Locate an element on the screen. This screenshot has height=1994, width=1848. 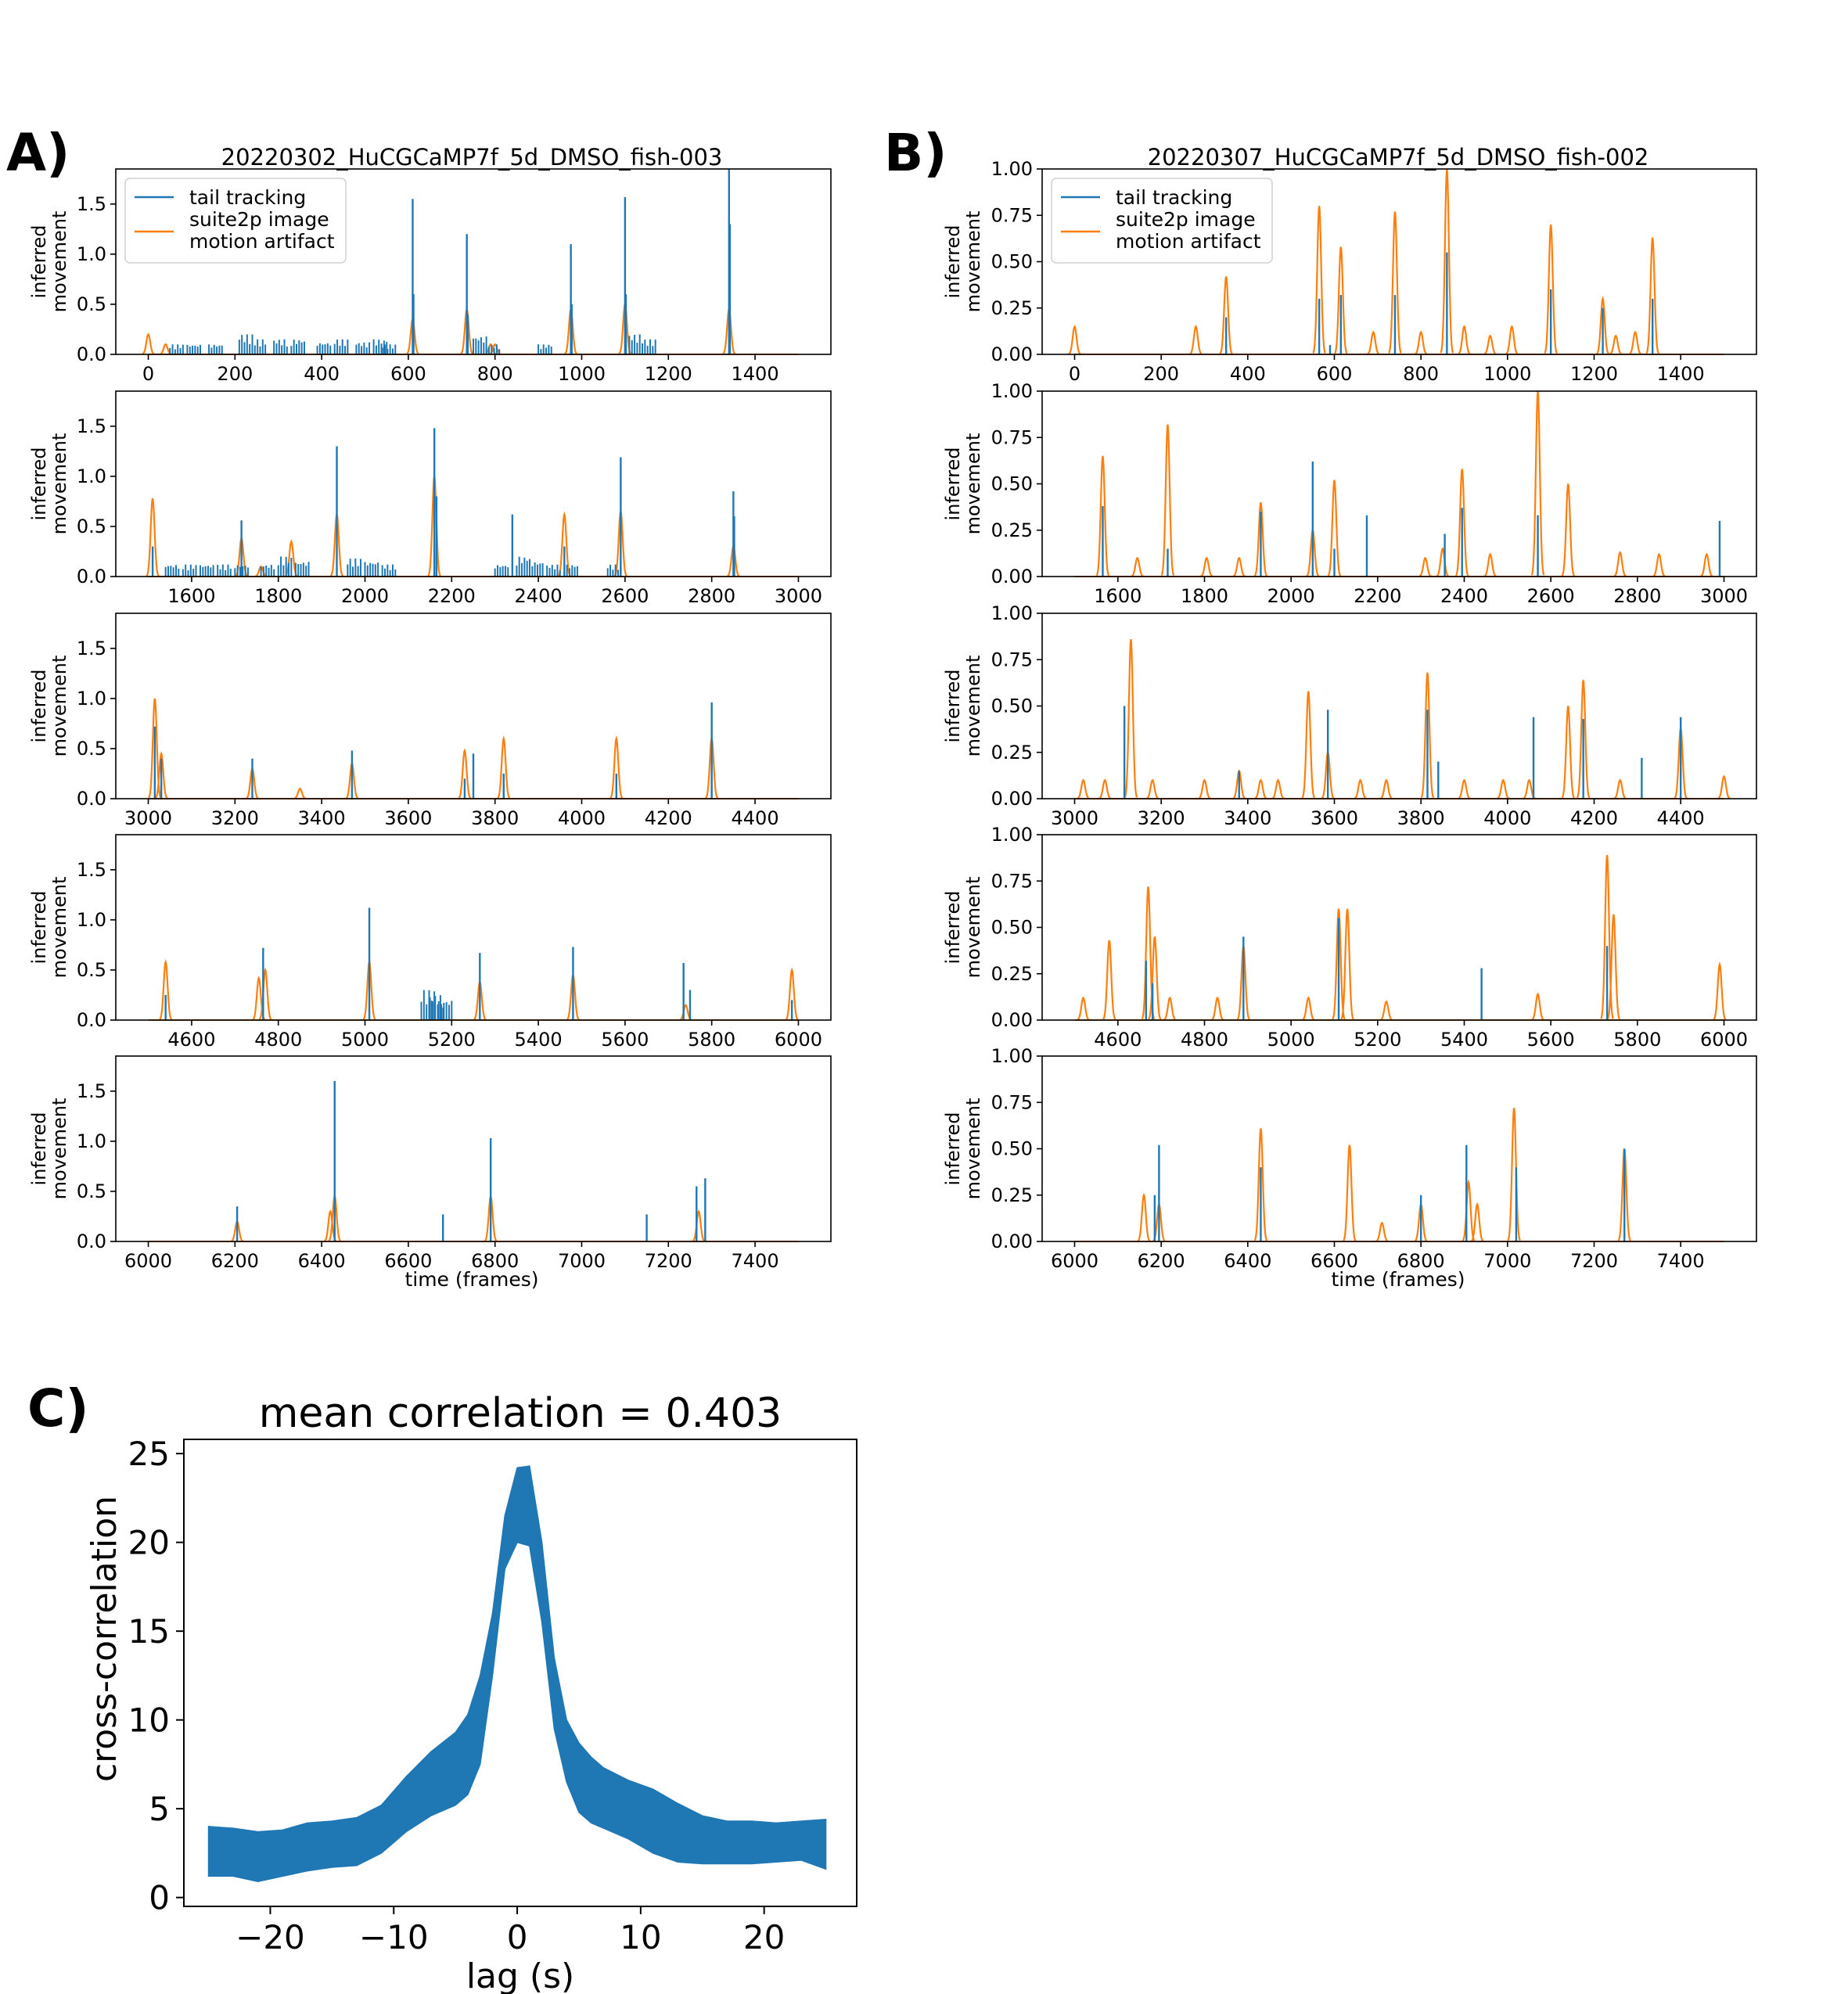
c-x-tick-label: 0 is located at coordinates (517, 1937).